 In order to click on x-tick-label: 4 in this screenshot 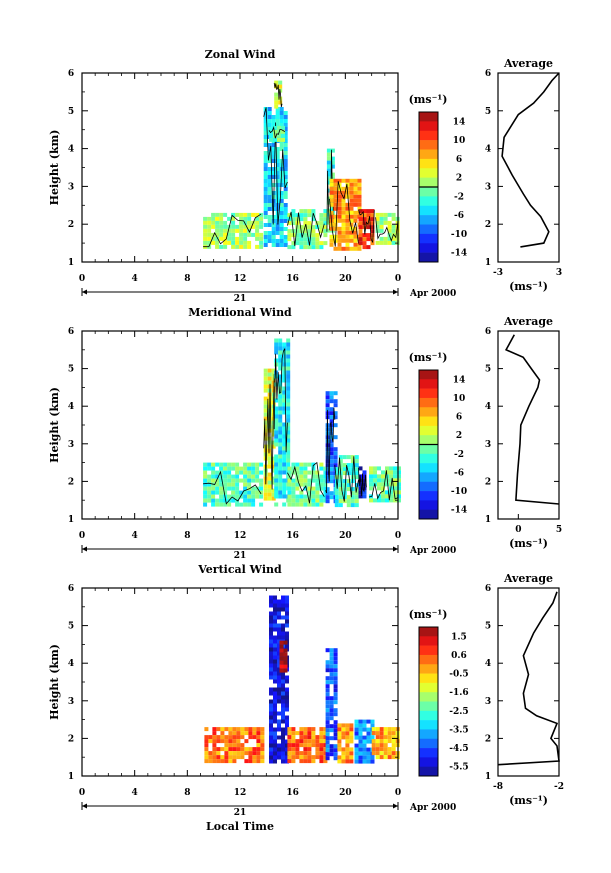, I will do `click(135, 536)`.